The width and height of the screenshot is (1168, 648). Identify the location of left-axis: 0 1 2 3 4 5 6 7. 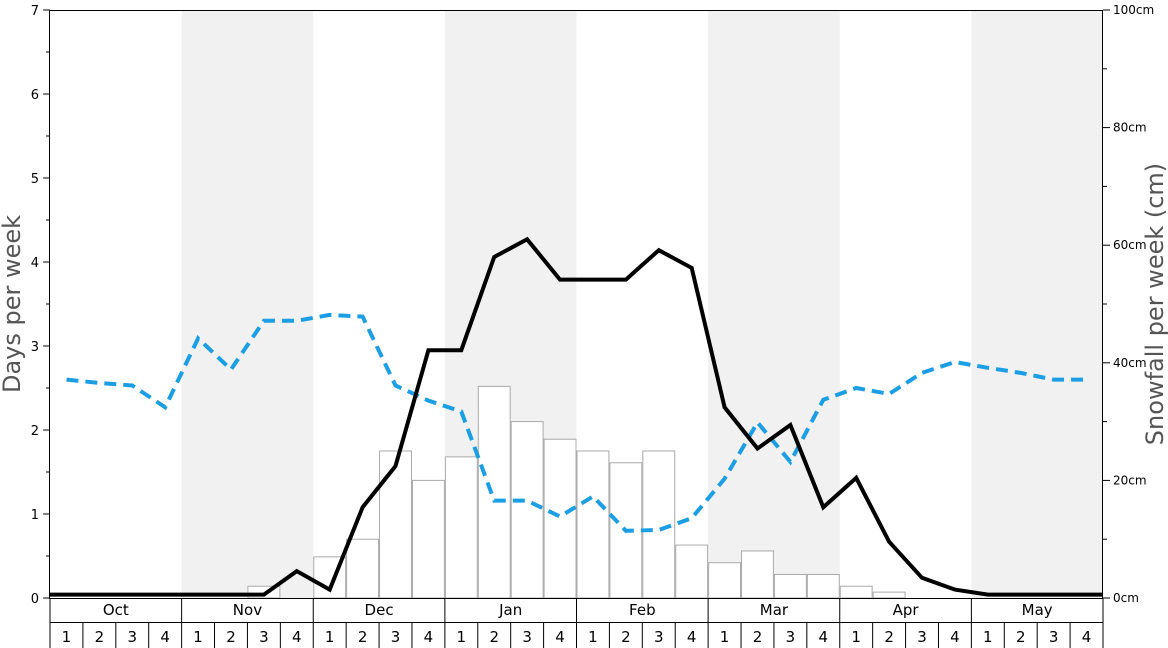
(40, 305).